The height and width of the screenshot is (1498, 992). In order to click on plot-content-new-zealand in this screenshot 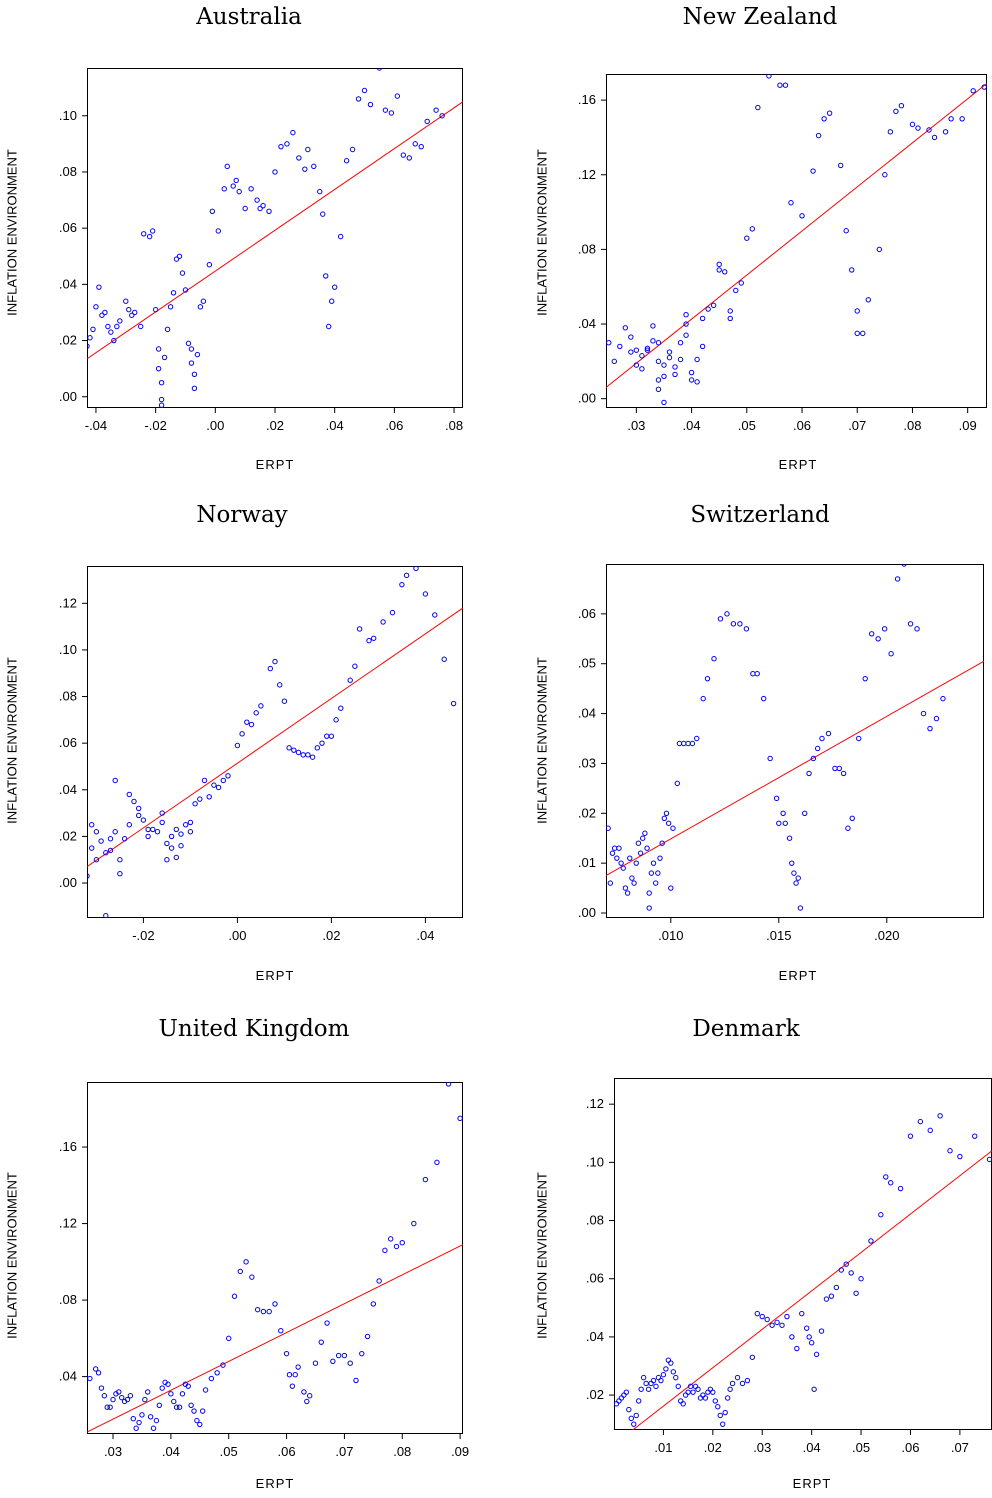, I will do `click(796, 240)`.